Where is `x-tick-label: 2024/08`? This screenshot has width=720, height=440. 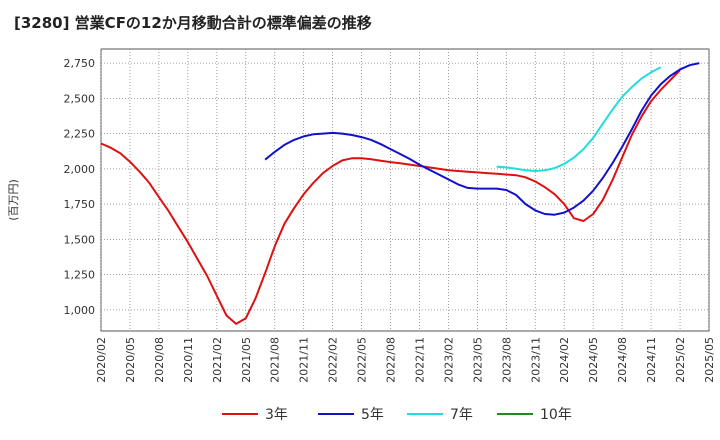
x-tick-label: 2024/08 is located at coordinates (622, 360).